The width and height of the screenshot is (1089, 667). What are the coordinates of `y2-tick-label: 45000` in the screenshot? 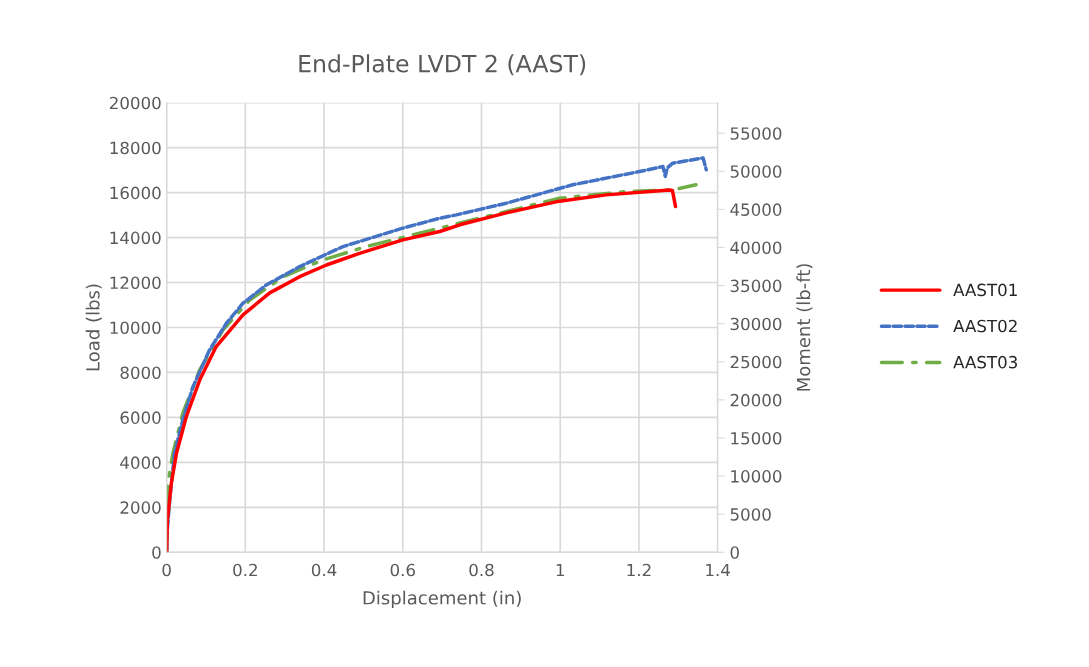 It's located at (756, 209).